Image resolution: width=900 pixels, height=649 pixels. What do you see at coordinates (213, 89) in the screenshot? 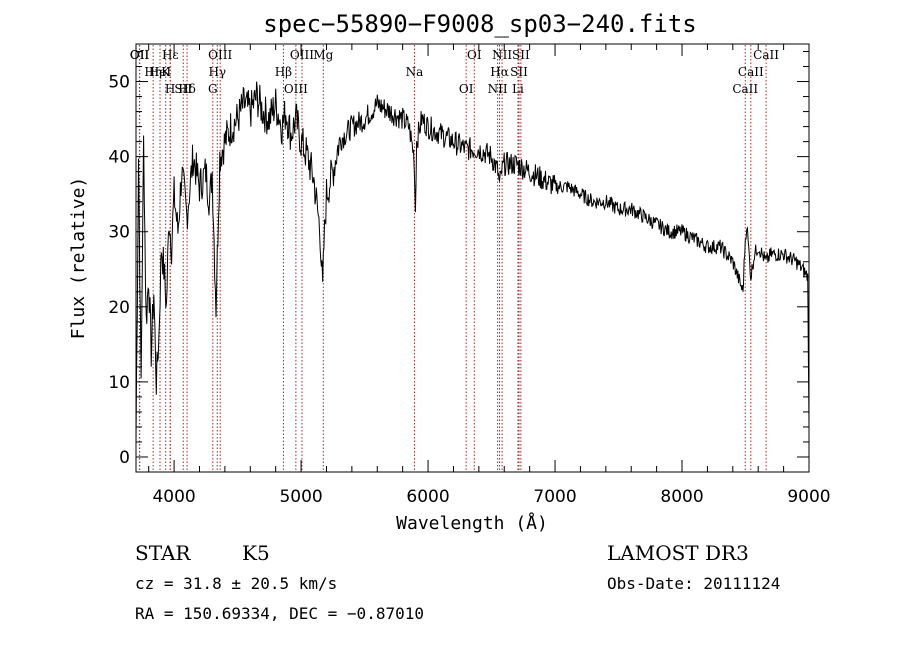
I see `spectral-line-label: G` at bounding box center [213, 89].